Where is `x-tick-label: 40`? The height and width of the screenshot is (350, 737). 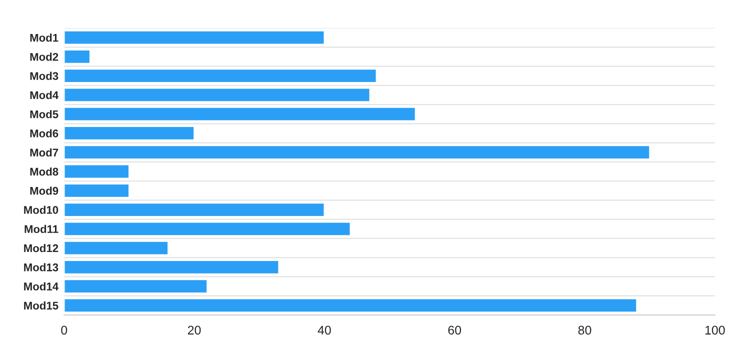
x-tick-label: 40 is located at coordinates (324, 330).